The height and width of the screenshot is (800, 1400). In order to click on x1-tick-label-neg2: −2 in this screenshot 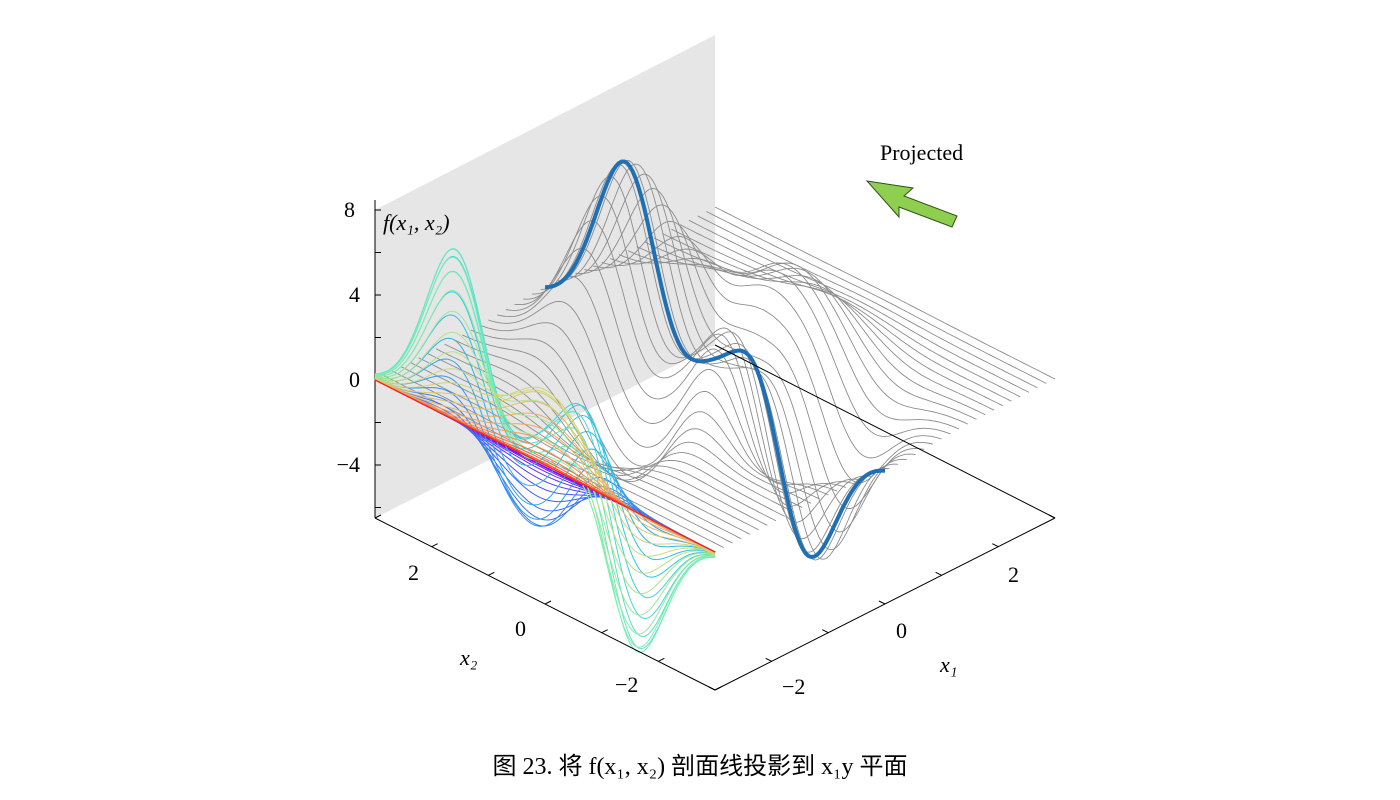, I will do `click(793, 686)`.